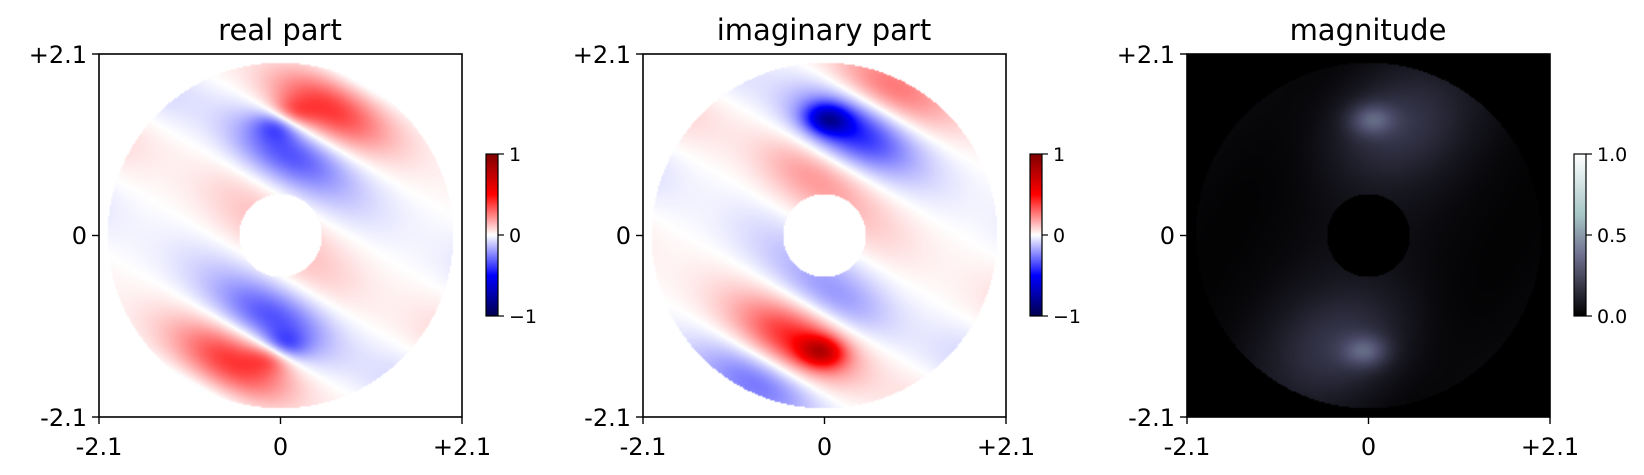  Describe the element at coordinates (1368, 30) in the screenshot. I see `panel-title: magnitude` at that location.